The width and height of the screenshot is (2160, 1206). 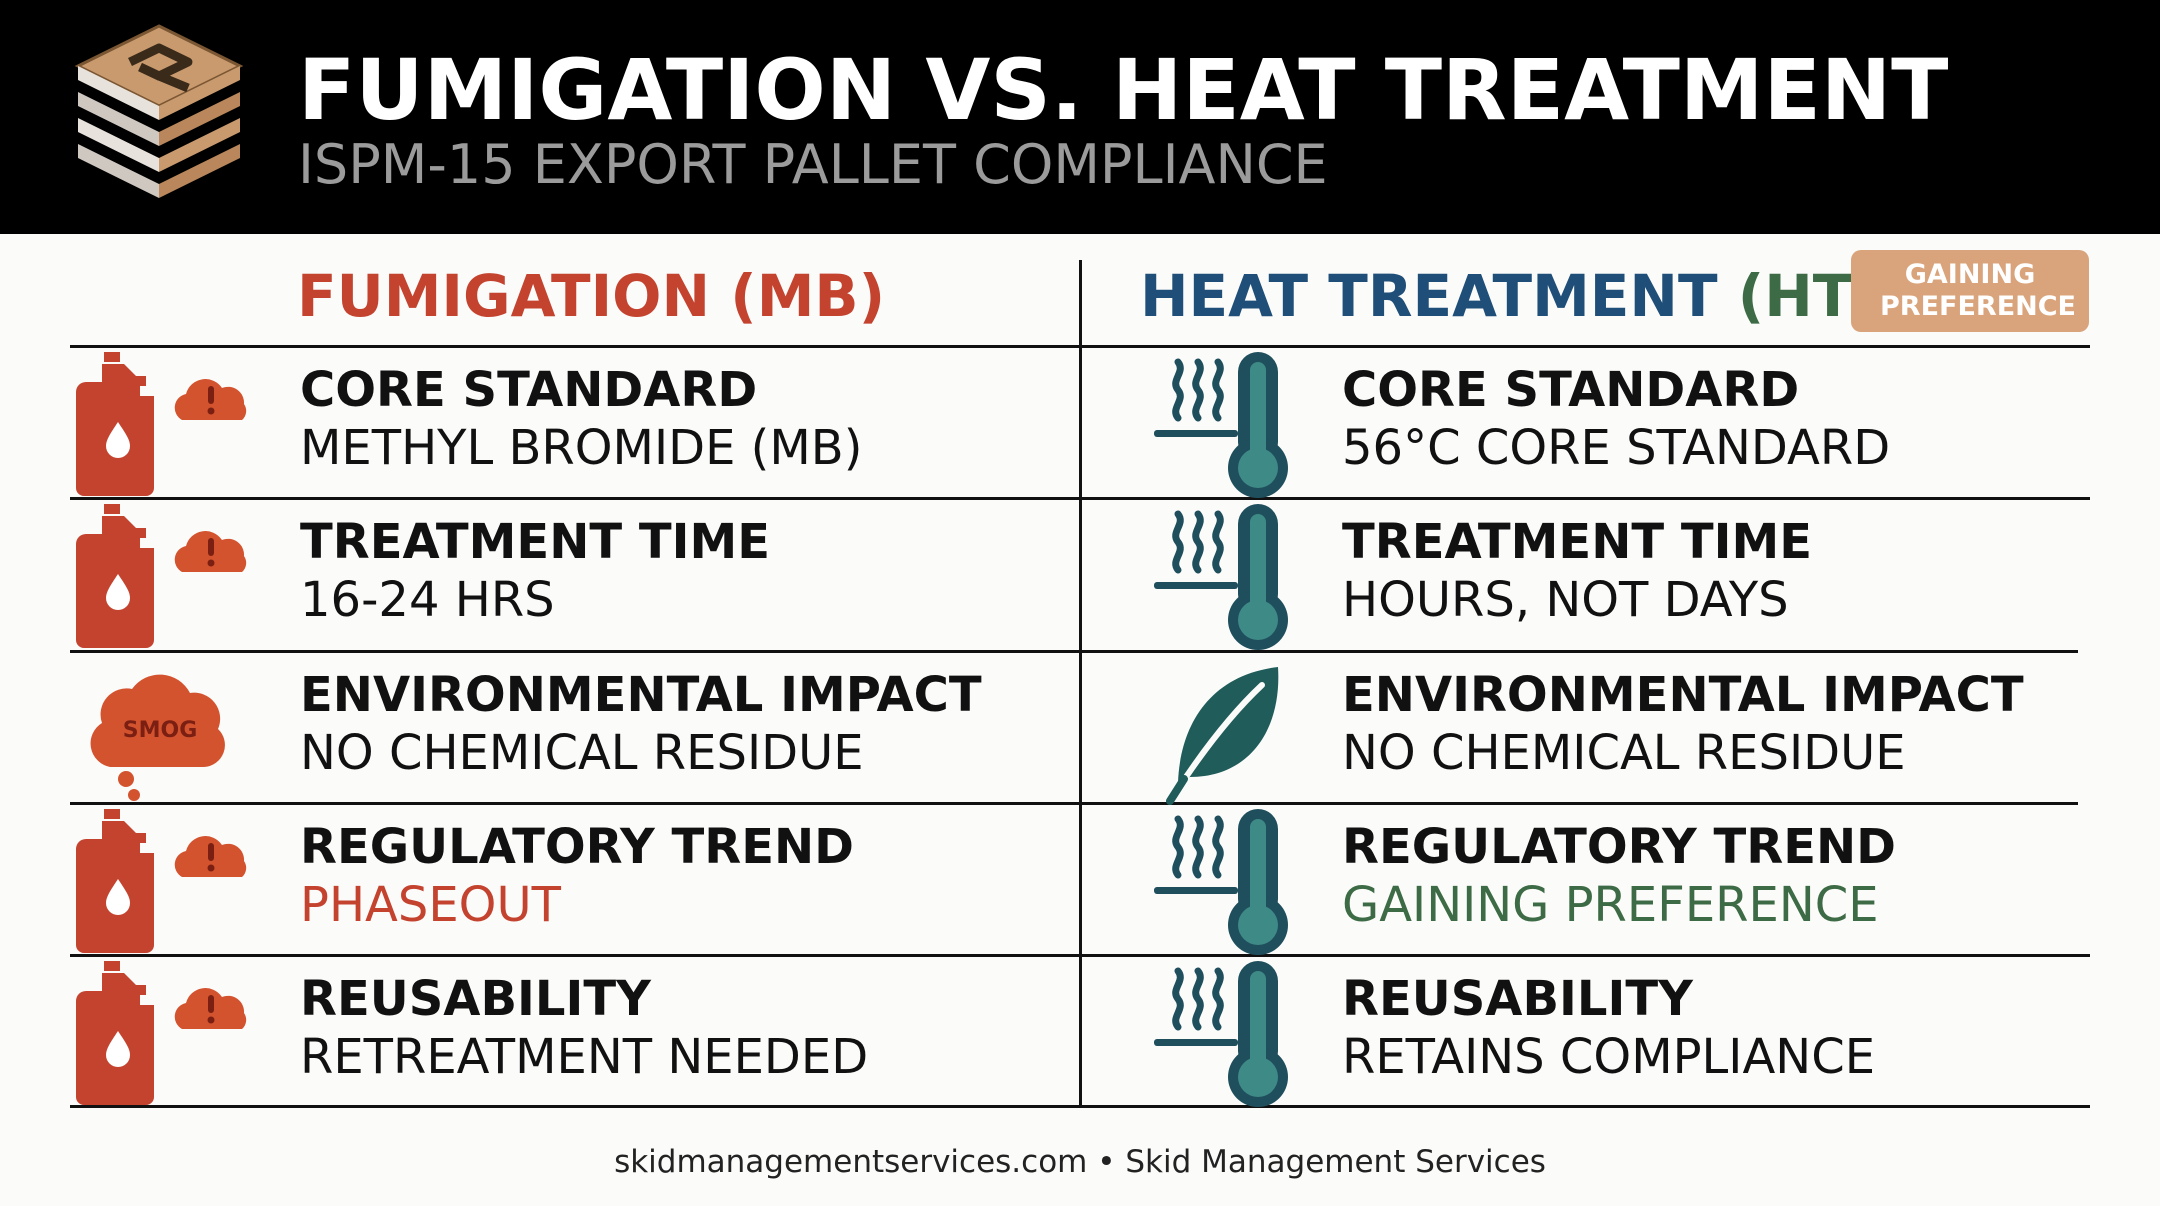 What do you see at coordinates (1978, 290) in the screenshot?
I see `badge-text: GAINING PREFERENCE` at bounding box center [1978, 290].